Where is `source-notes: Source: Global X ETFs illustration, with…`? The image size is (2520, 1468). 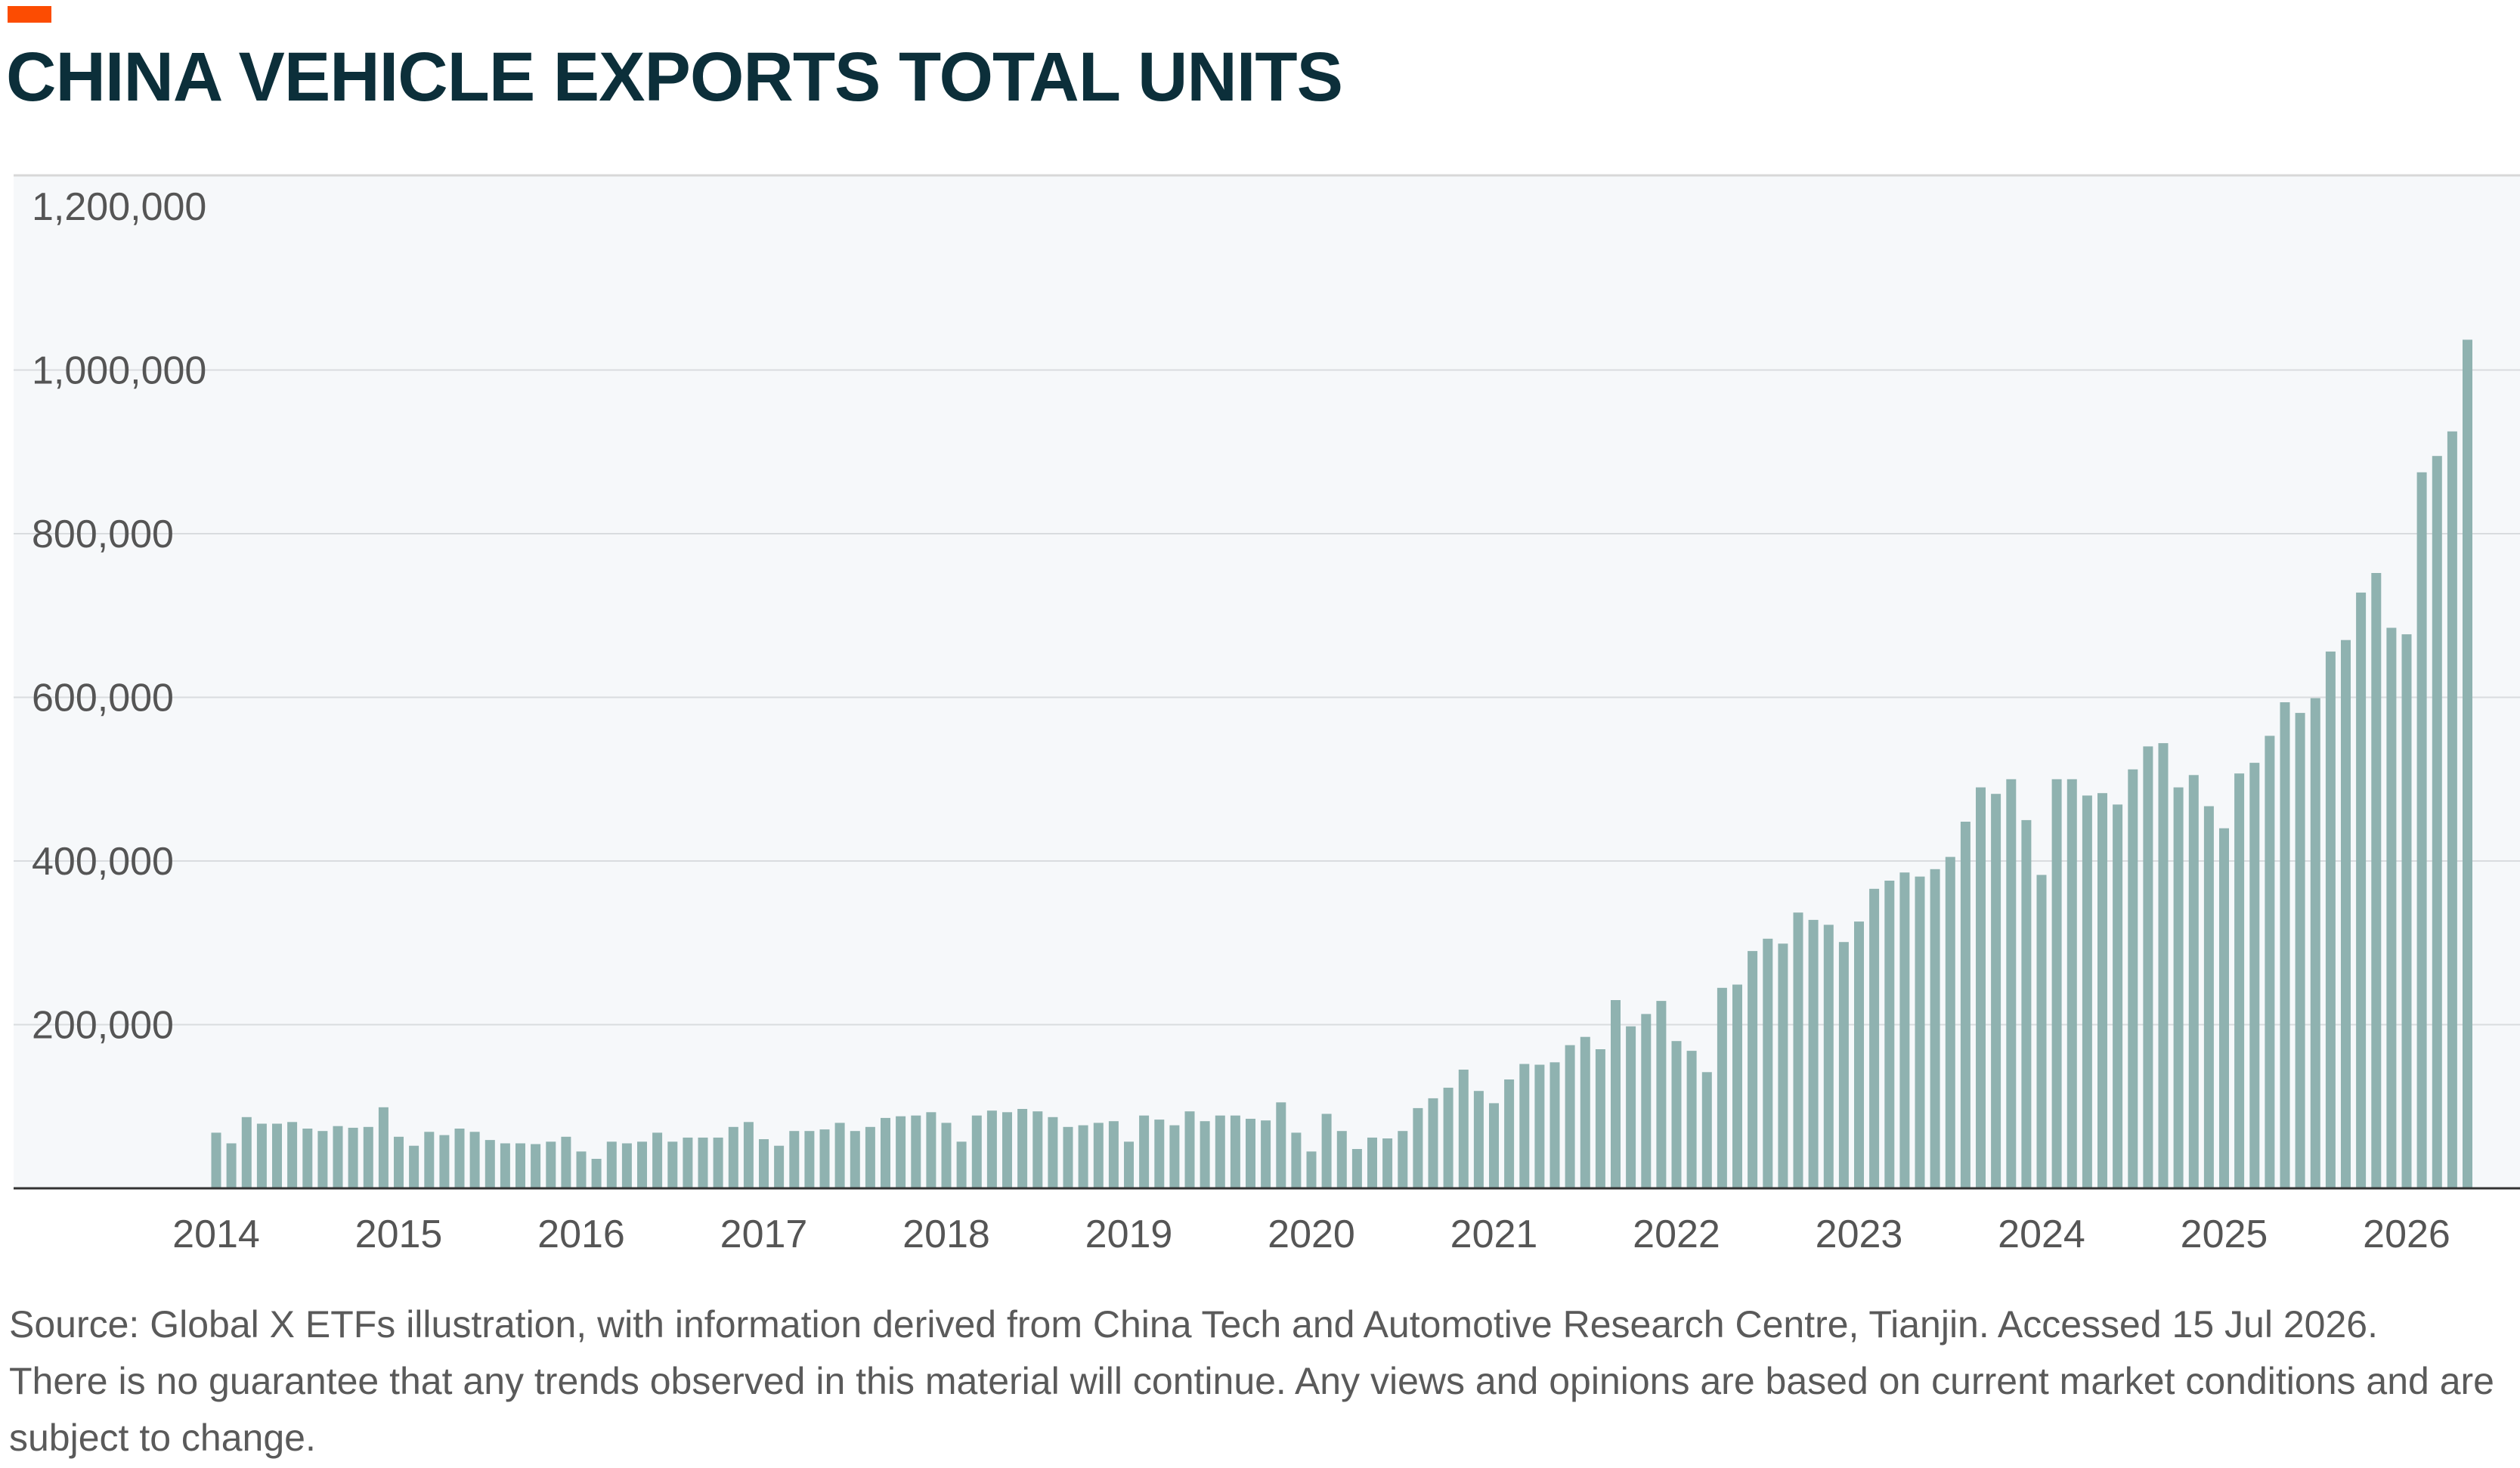 source-notes: Source: Global X ETFs illustration, with… is located at coordinates (1256, 1381).